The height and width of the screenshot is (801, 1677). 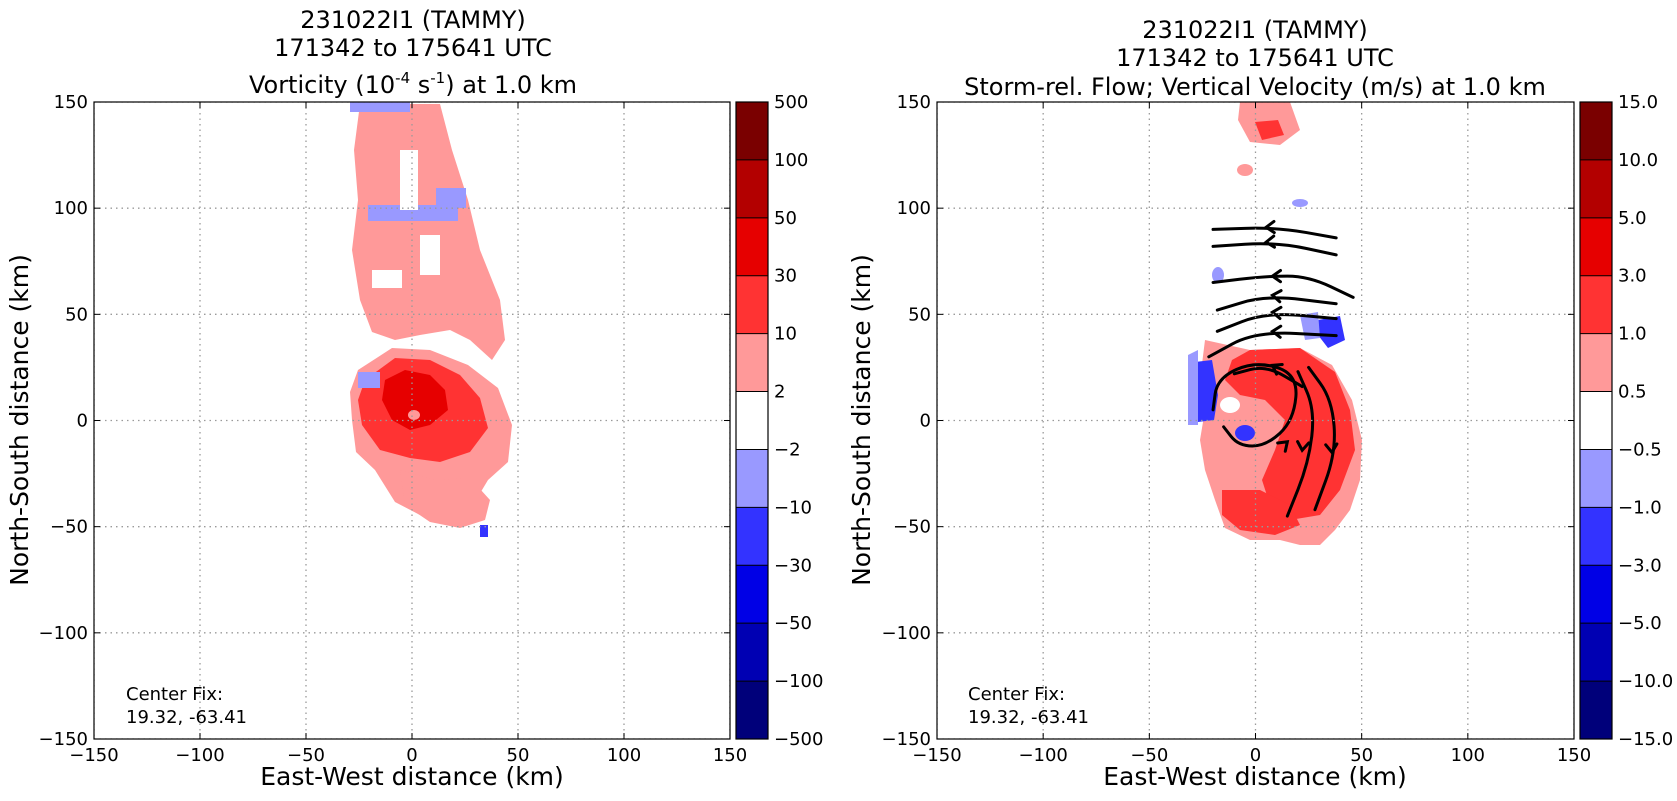 What do you see at coordinates (414, 415) in the screenshot?
I see `left-field-eye` at bounding box center [414, 415].